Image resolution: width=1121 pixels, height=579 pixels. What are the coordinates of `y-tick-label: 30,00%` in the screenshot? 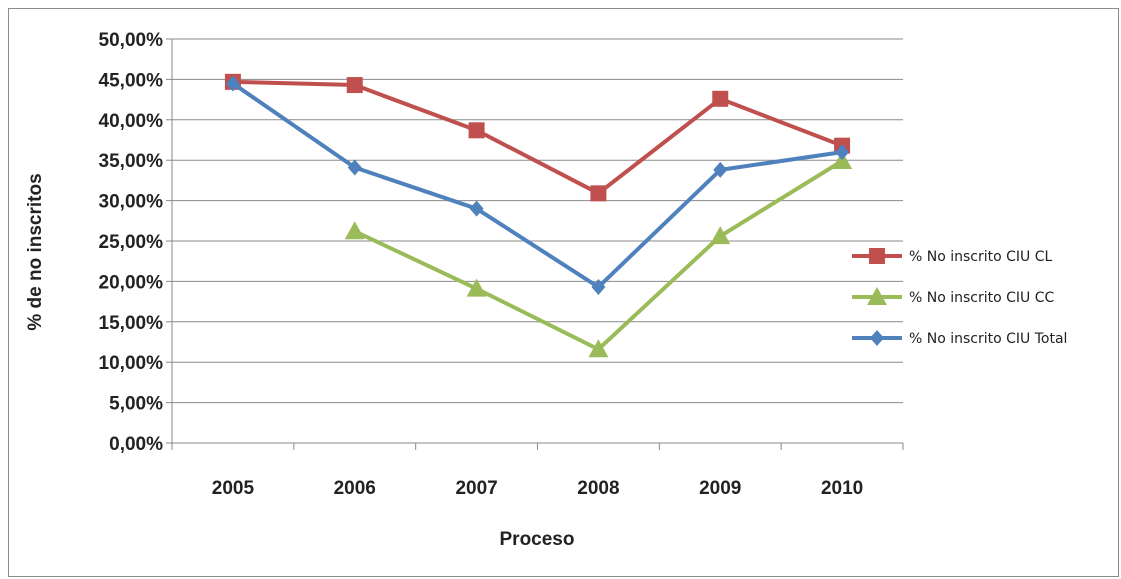 It's located at (131, 202).